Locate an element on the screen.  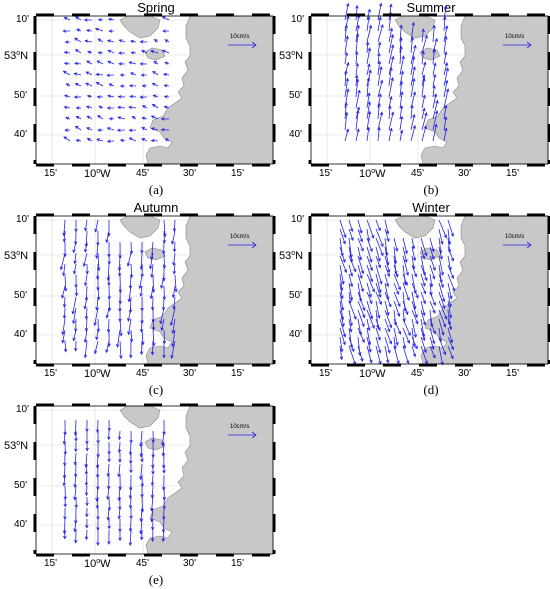
scale-label: 10cm/s is located at coordinates (515, 37).